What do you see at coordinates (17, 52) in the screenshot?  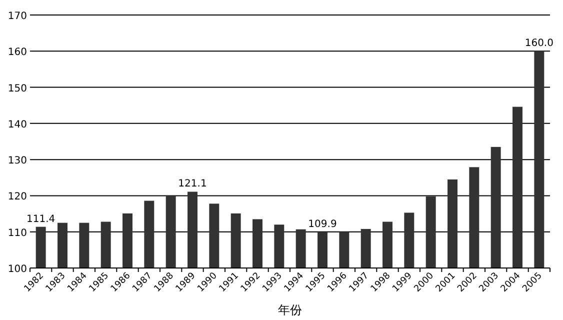 I see `y-tick-label: 160` at bounding box center [17, 52].